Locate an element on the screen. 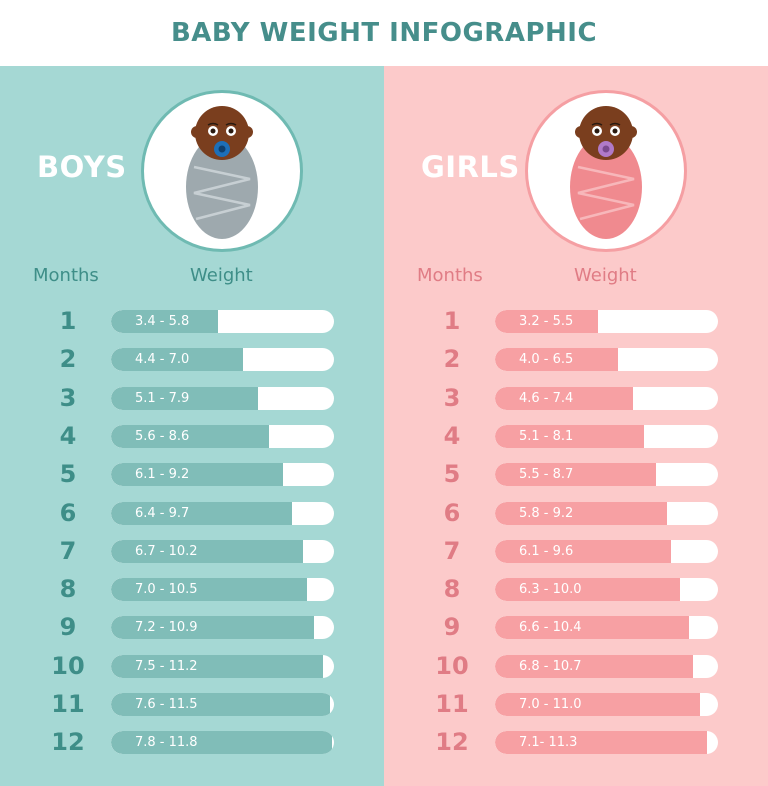 This screenshot has width=768, height=786. girls-badge is located at coordinates (606, 171).